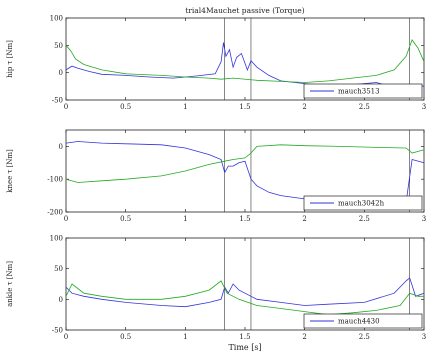  I want to click on legend: mauch3042h, so click(363, 203).